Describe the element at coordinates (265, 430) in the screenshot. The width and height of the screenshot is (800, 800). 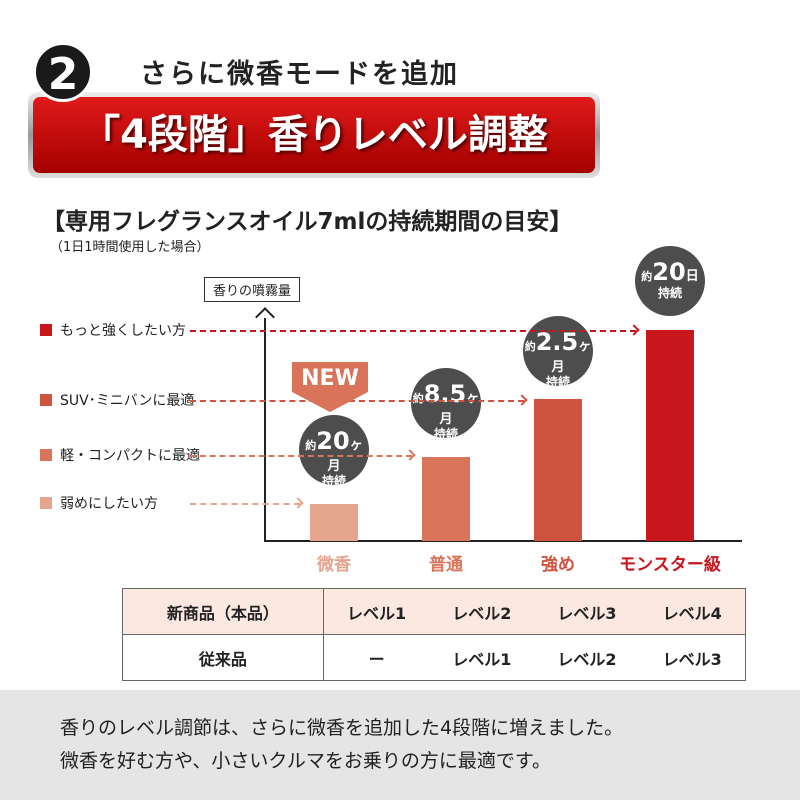
I see `y-axis` at that location.